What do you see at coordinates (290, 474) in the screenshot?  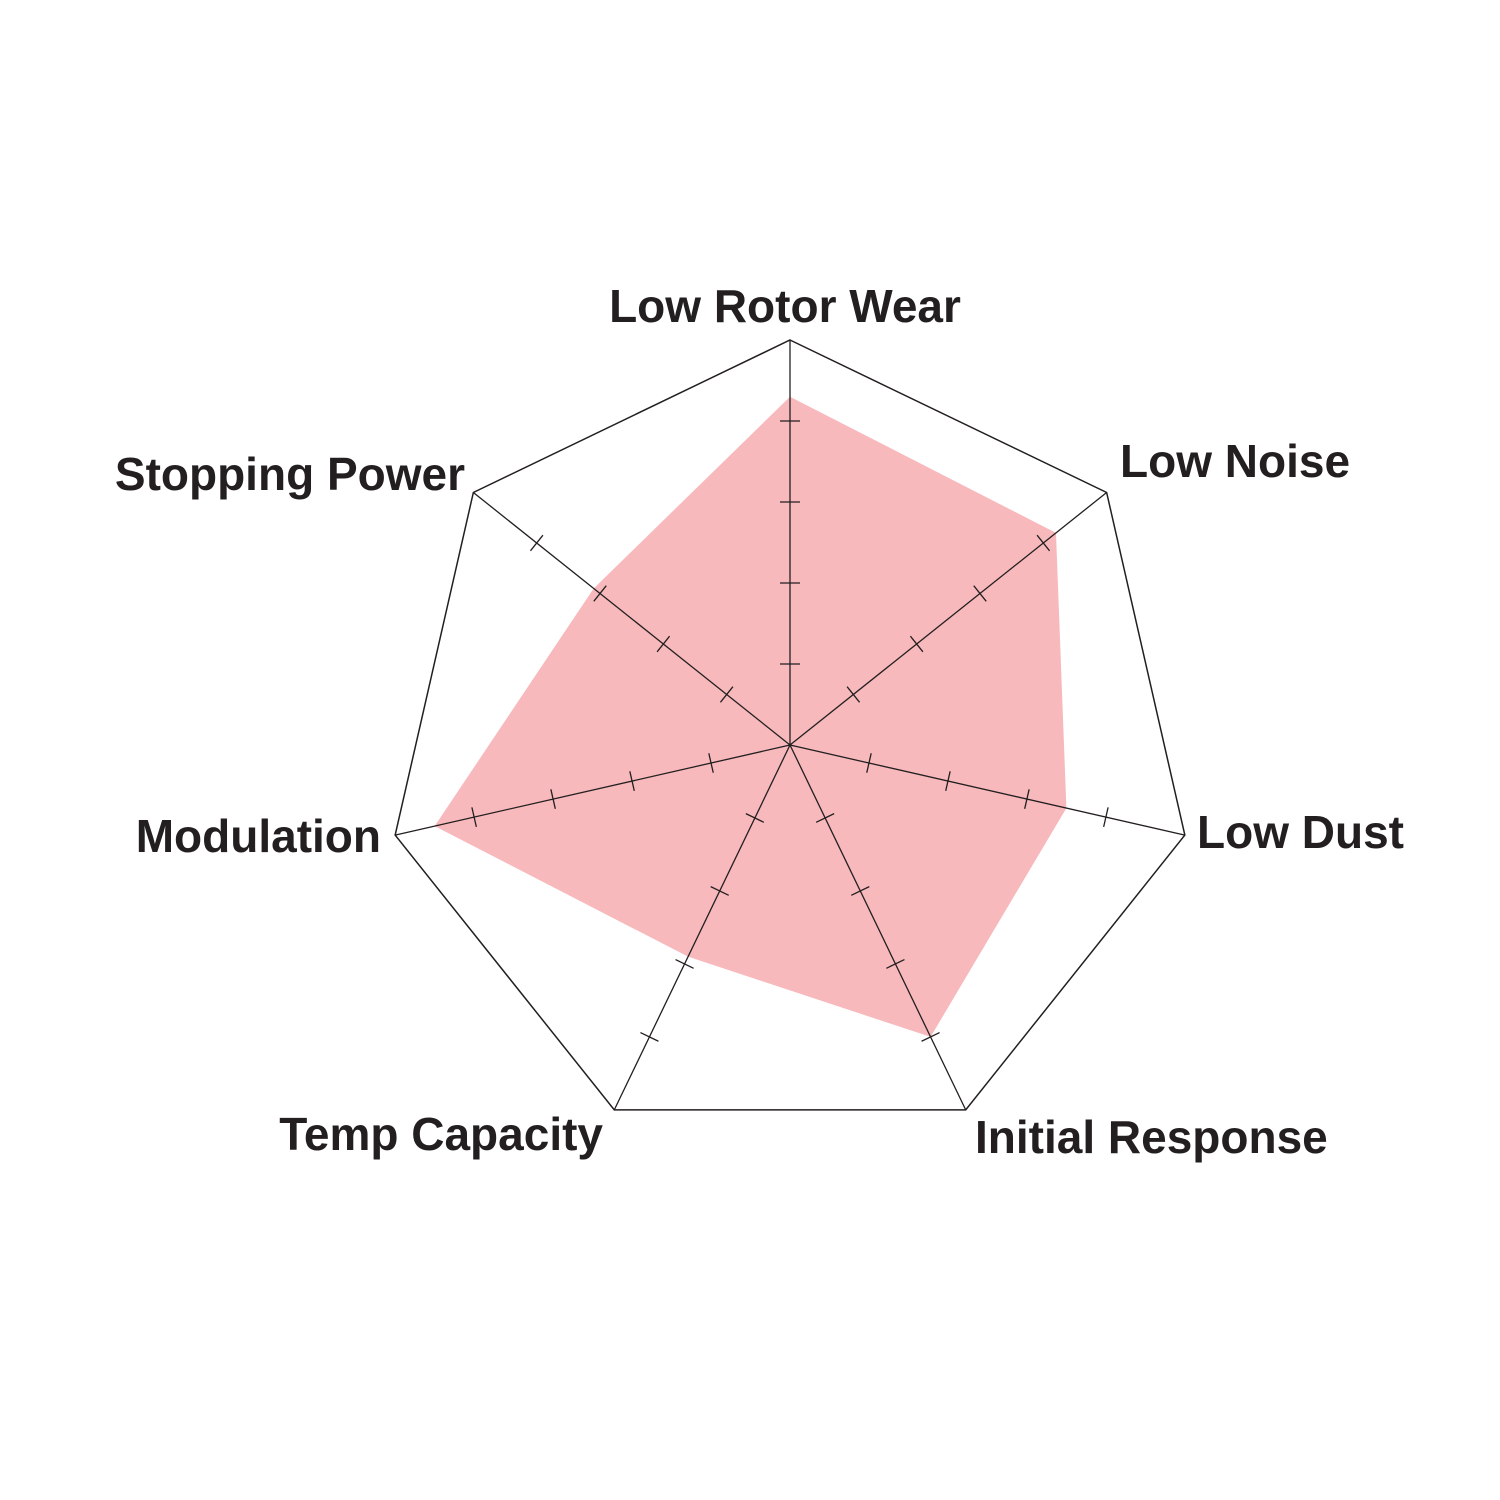 I see `axis-label: Stopping Power` at bounding box center [290, 474].